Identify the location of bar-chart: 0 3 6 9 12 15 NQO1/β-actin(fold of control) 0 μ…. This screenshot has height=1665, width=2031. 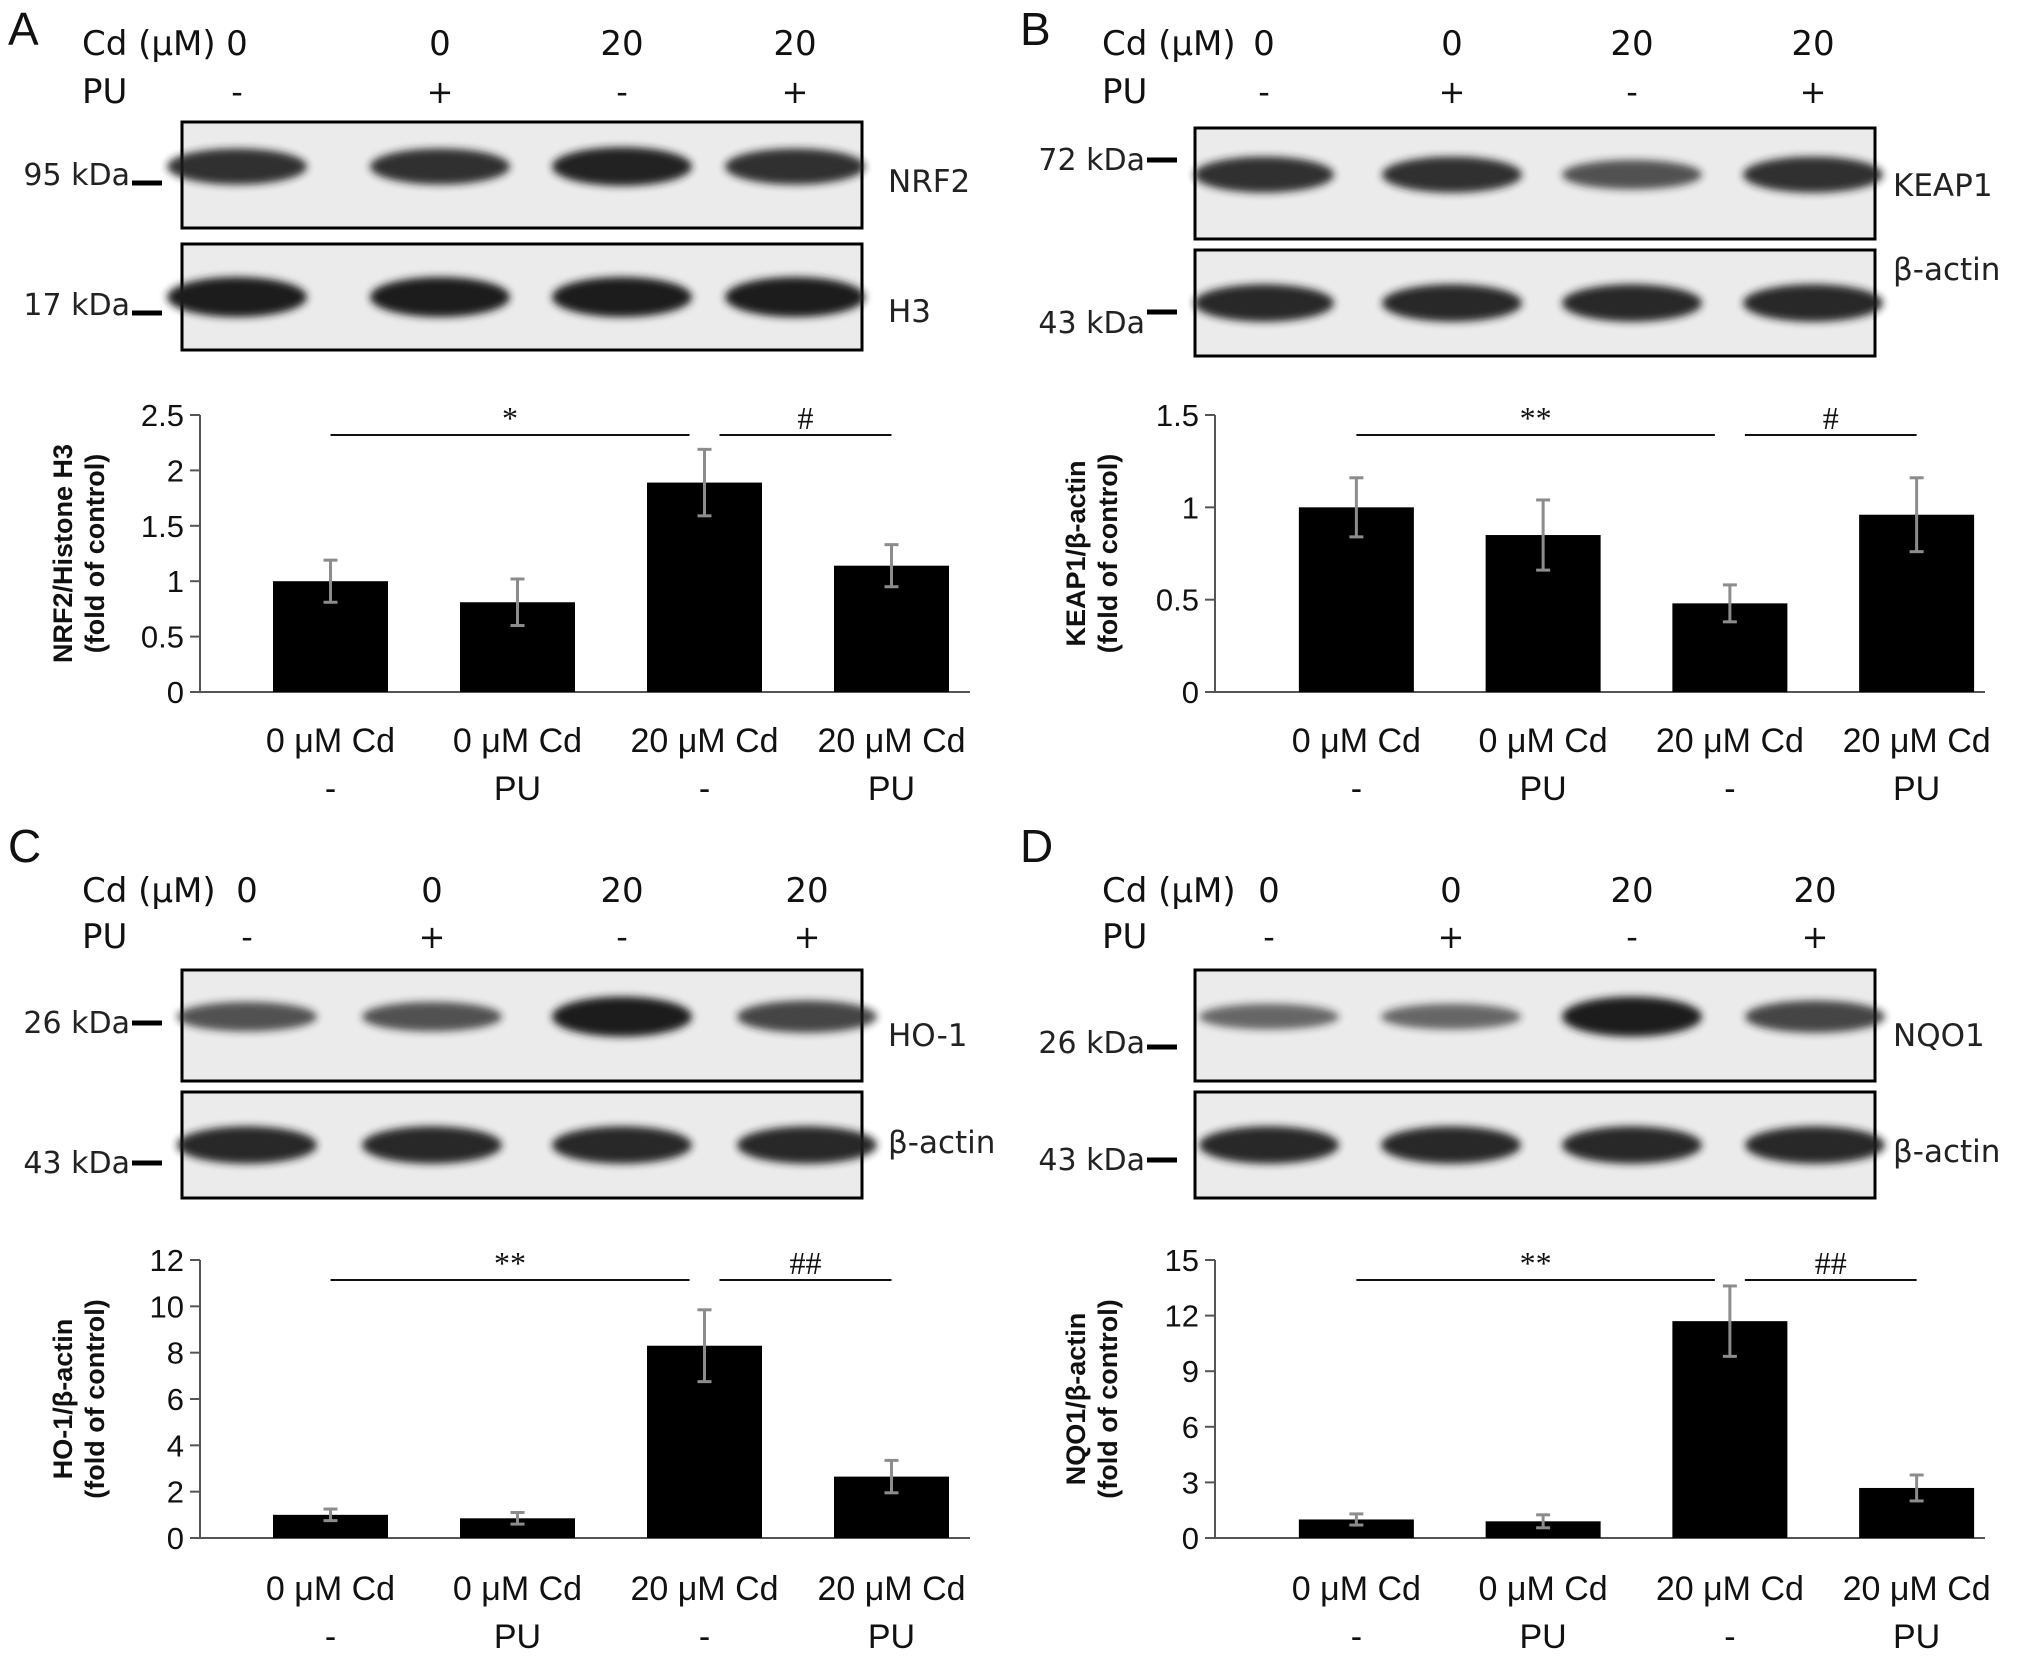
(1526, 1449).